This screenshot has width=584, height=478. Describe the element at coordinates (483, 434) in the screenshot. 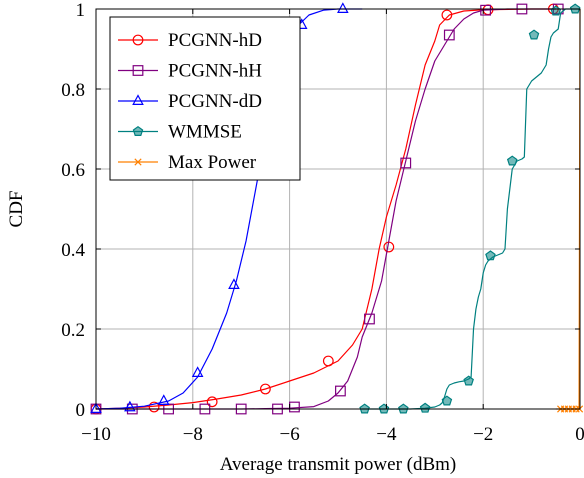

I see `x-tick-label: −2` at that location.